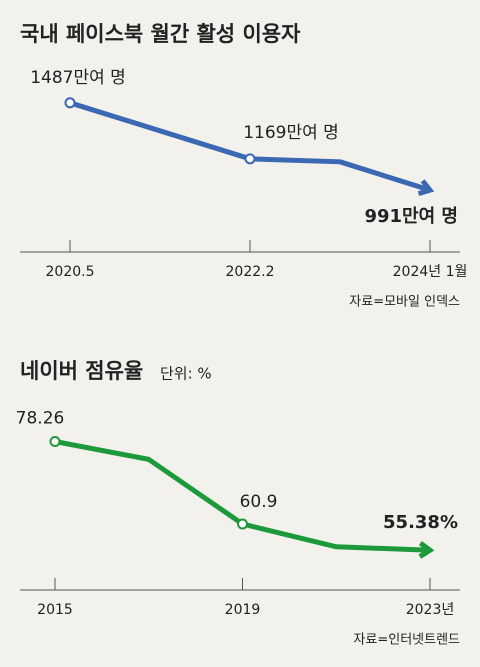 The width and height of the screenshot is (480, 667). What do you see at coordinates (70, 272) in the screenshot?
I see `x-tick-label: 2020.5` at bounding box center [70, 272].